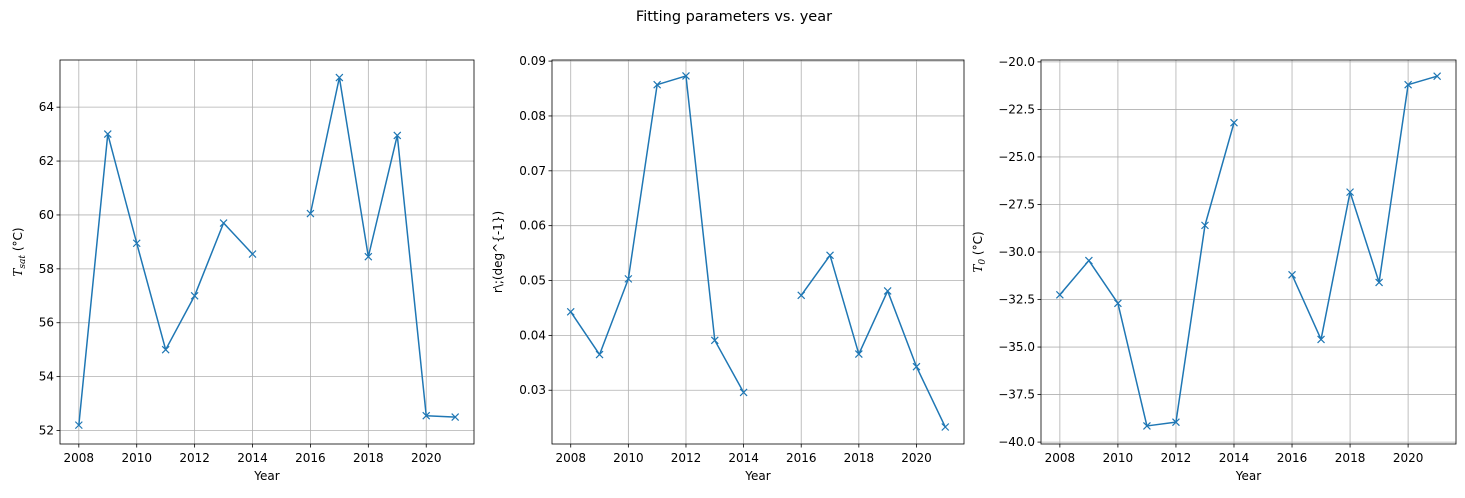  Describe the element at coordinates (46, 377) in the screenshot. I see `y-tick-label: 54` at that location.